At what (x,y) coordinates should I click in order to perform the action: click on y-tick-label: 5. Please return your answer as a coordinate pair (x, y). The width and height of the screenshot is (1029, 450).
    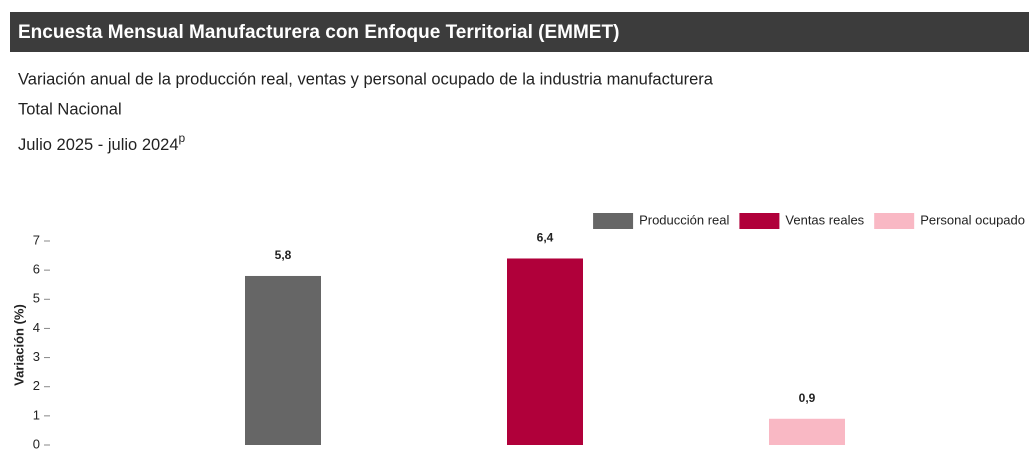
    Looking at the image, I should click on (36, 298).